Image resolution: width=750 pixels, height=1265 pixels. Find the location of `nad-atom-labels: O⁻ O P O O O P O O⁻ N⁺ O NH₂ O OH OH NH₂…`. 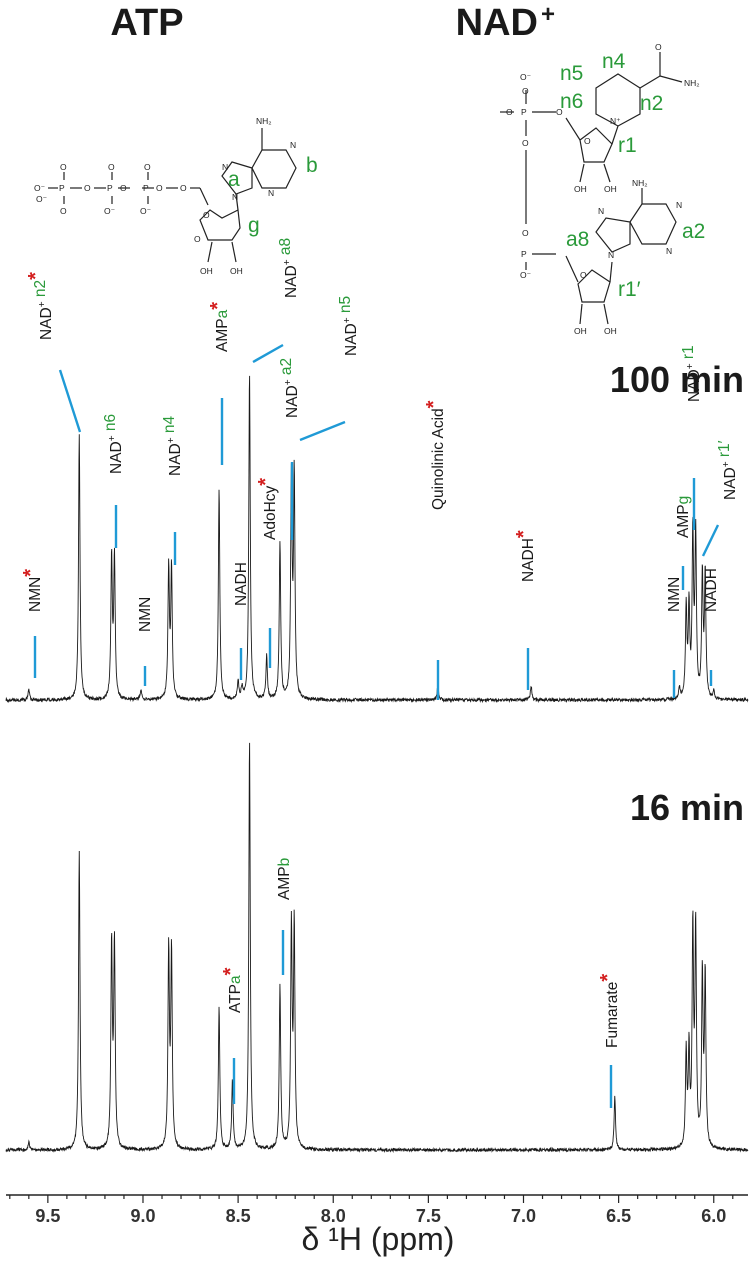

nad-atom-labels: O⁻ O P O O O P O O⁻ N⁺ O NH₂ O OH OH NH₂… is located at coordinates (603, 189).